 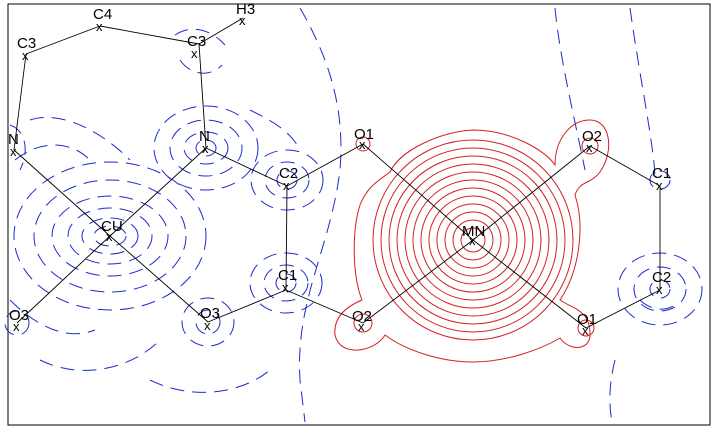 I want to click on atom-o3-right: O3 x, so click(x=210, y=319).